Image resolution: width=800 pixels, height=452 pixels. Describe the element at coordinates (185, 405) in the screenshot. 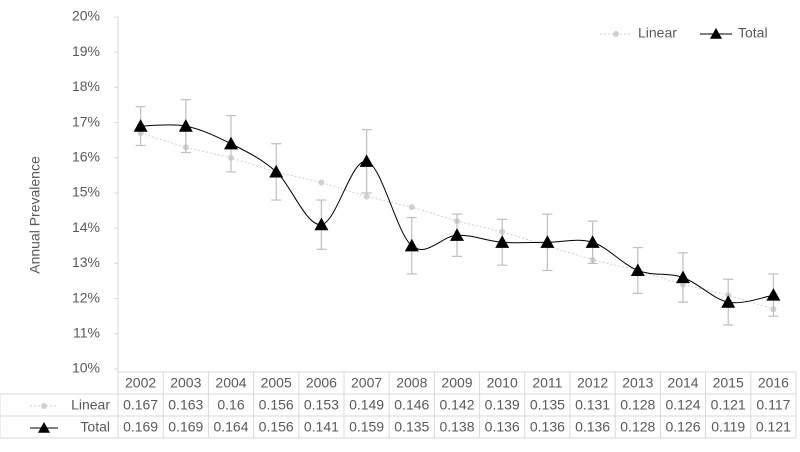

I see `table-value: 0.163` at that location.